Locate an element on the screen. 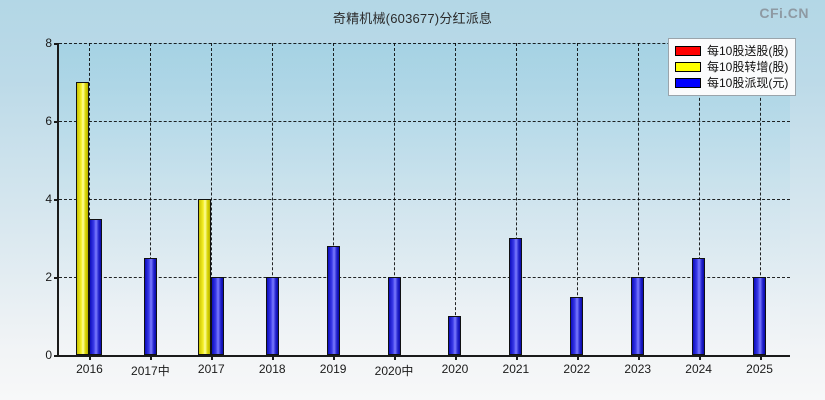  legend-swatch-paixian is located at coordinates (688, 83).